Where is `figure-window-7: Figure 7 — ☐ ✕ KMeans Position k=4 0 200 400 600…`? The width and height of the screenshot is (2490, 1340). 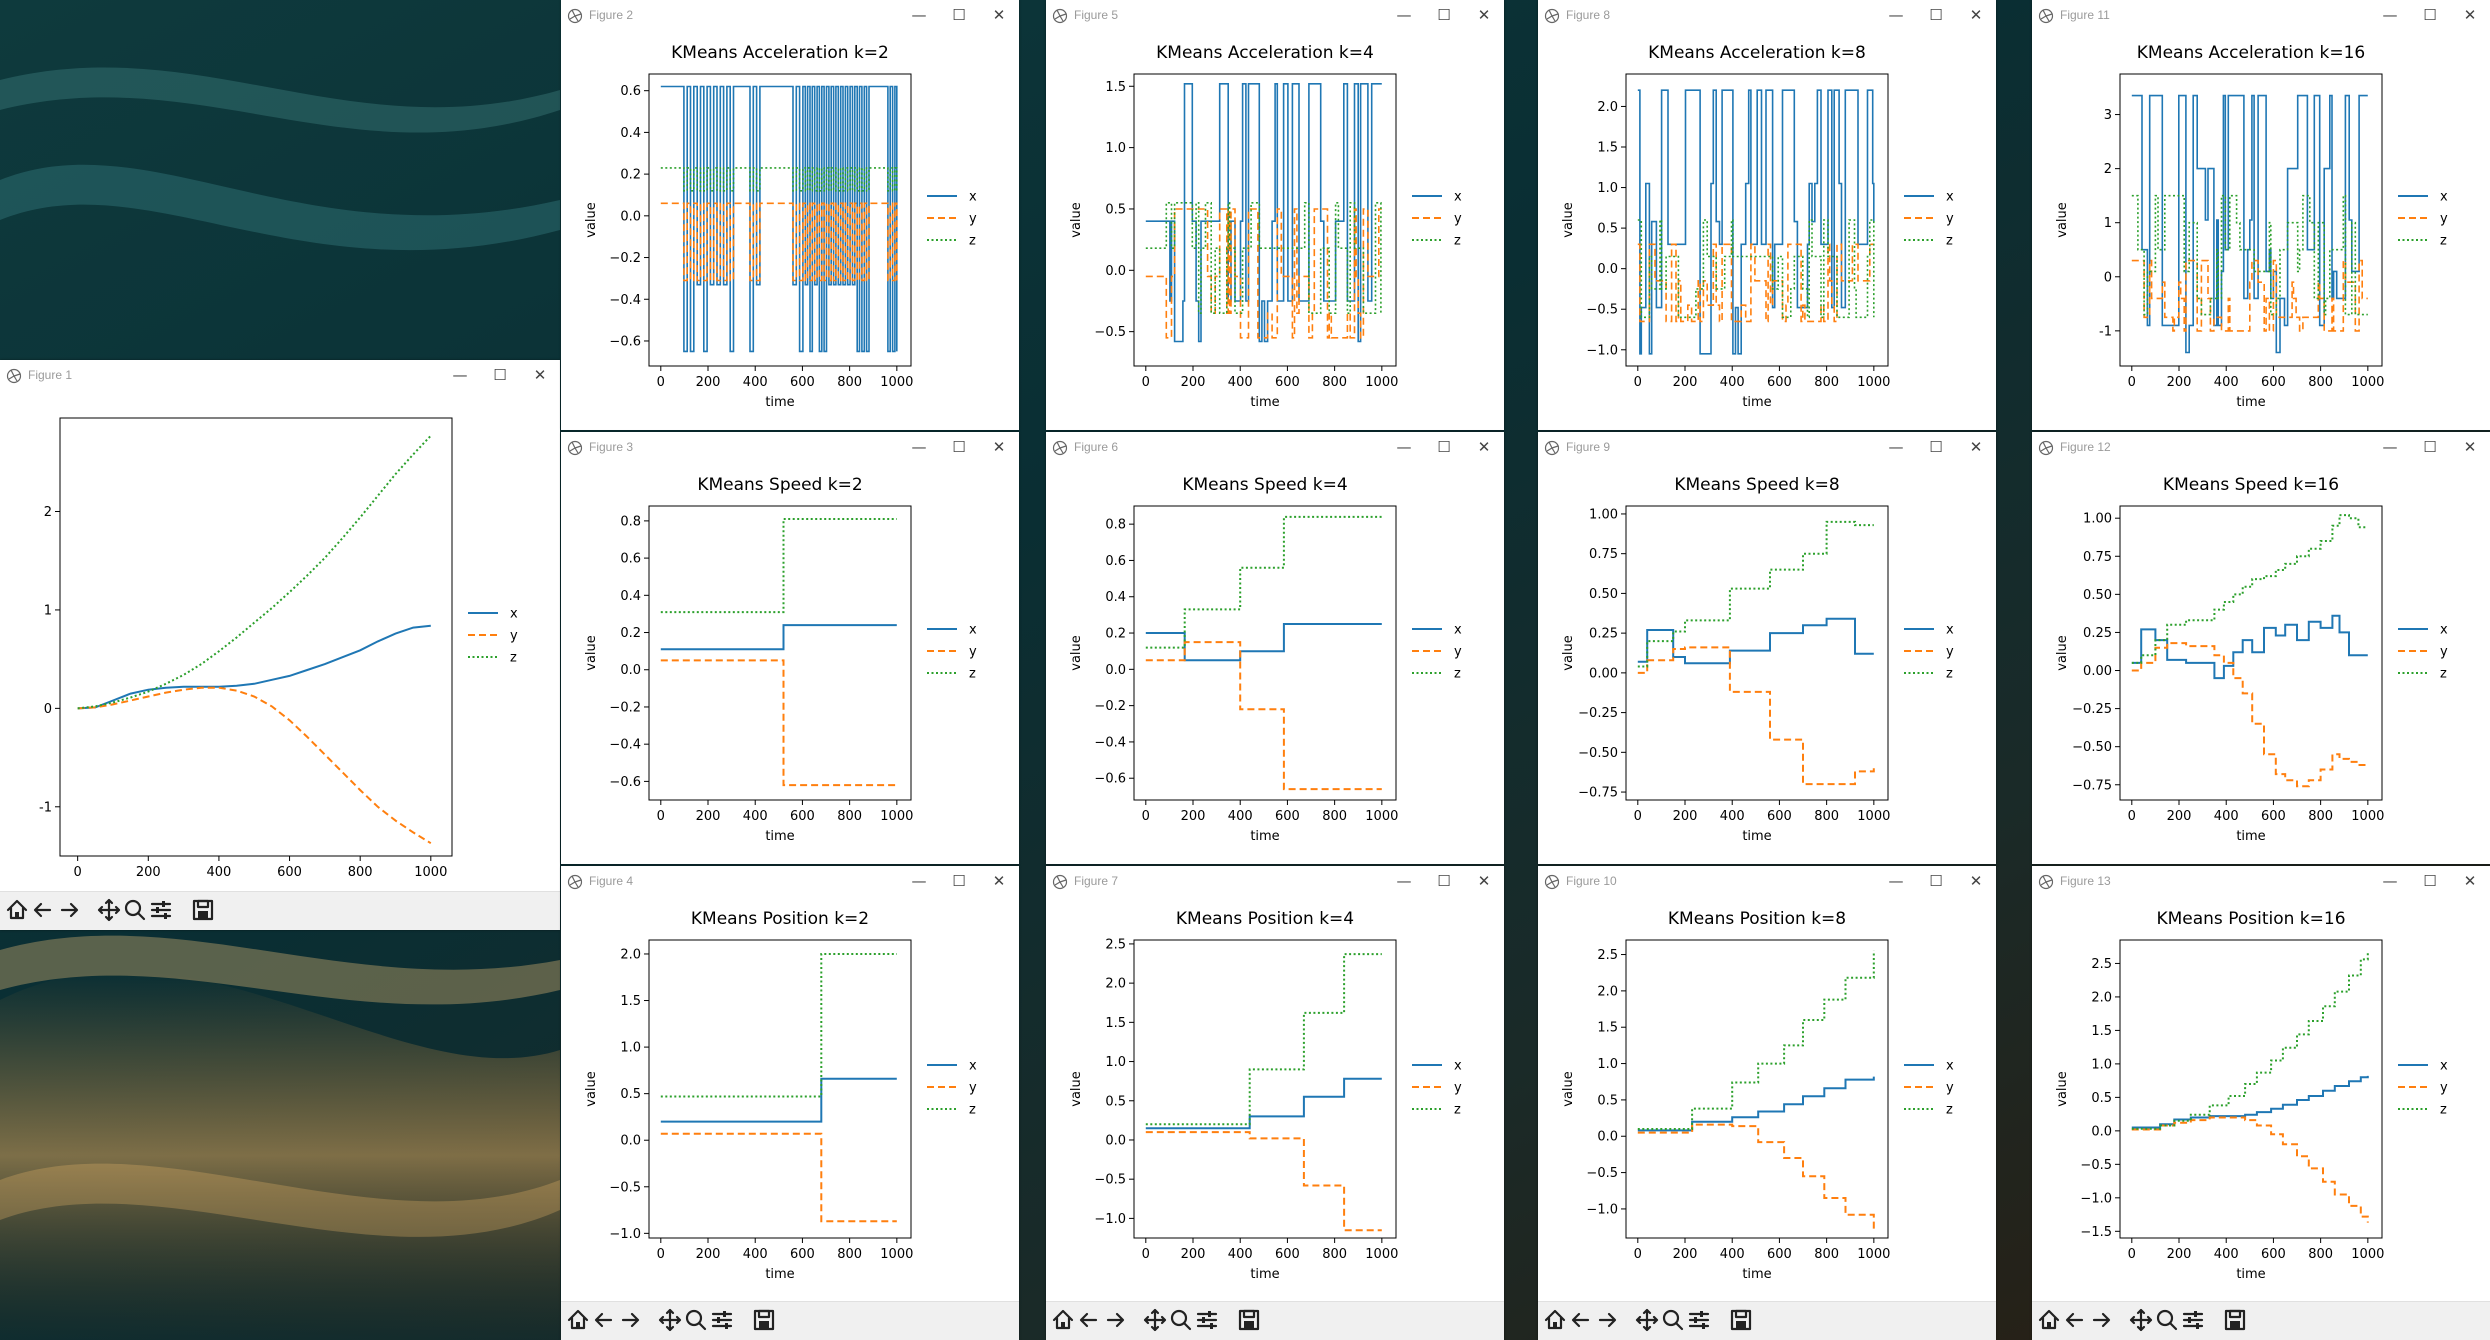
figure-window-7: Figure 7 — ☐ ✕ KMeans Position k=4 0 200 400 600… is located at coordinates (1275, 1103).